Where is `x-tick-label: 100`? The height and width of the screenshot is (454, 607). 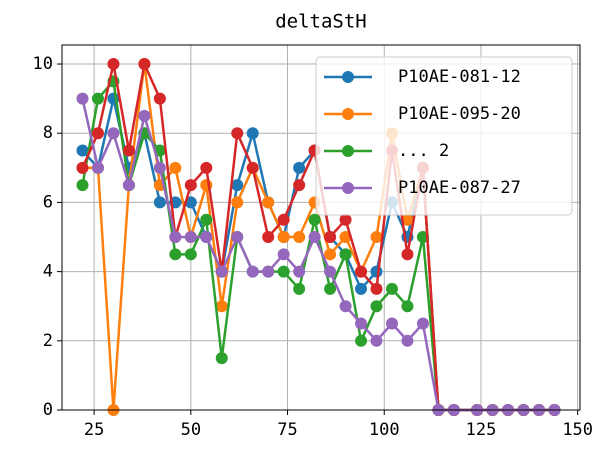
x-tick-label: 100 is located at coordinates (384, 430).